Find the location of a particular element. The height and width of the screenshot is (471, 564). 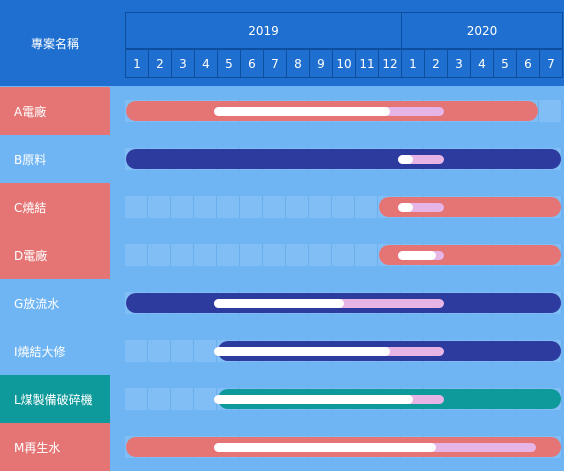

month-header: 11 is located at coordinates (367, 63).